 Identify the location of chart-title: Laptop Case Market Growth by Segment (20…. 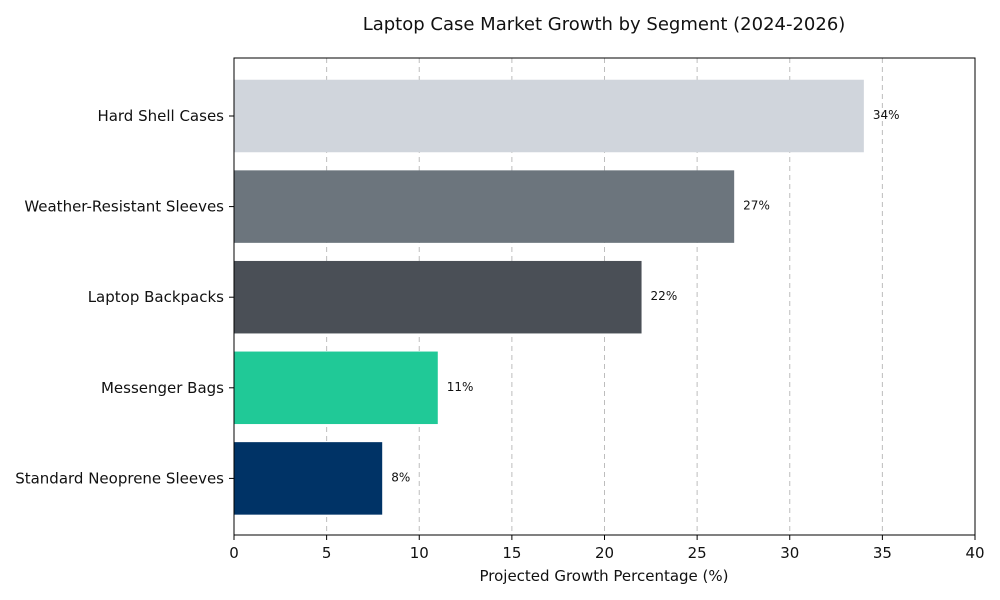
(604, 24).